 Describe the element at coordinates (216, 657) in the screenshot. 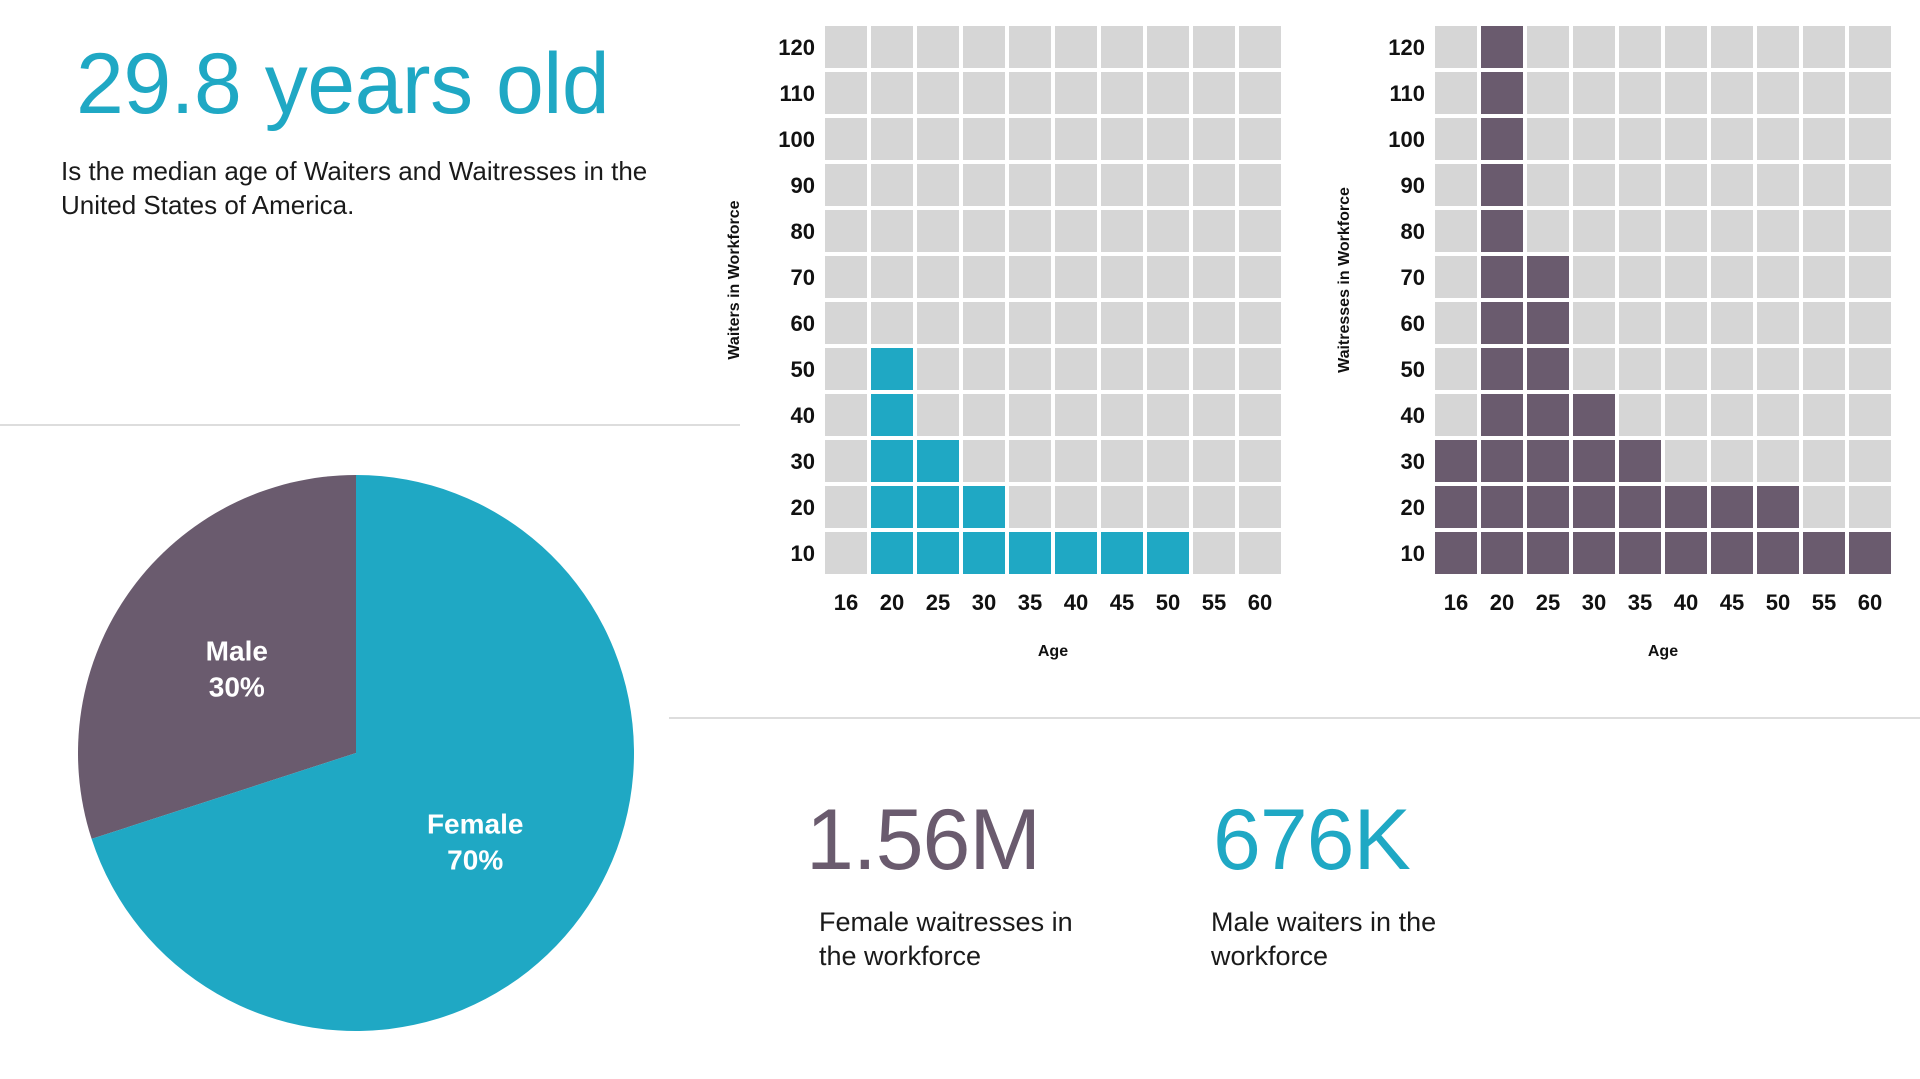

I see `pie-slice-male` at that location.